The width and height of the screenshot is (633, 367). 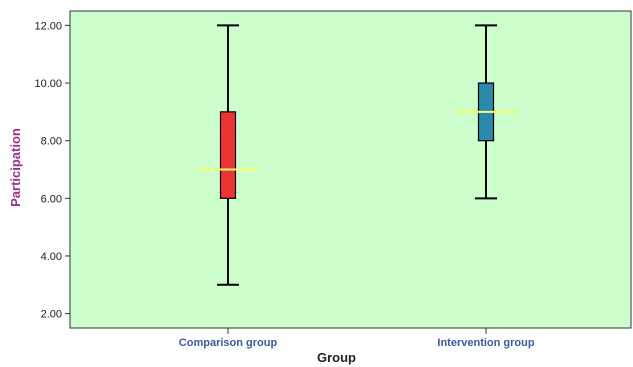 I want to click on box-plot-intervention, so click(x=486, y=112).